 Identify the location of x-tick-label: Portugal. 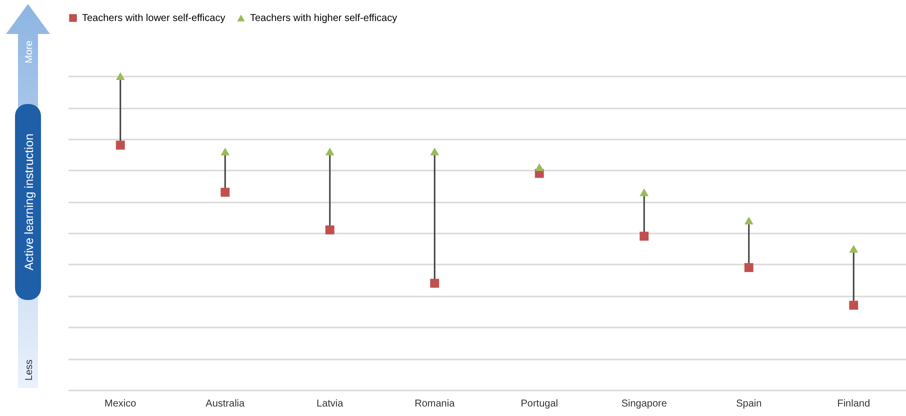
(539, 404).